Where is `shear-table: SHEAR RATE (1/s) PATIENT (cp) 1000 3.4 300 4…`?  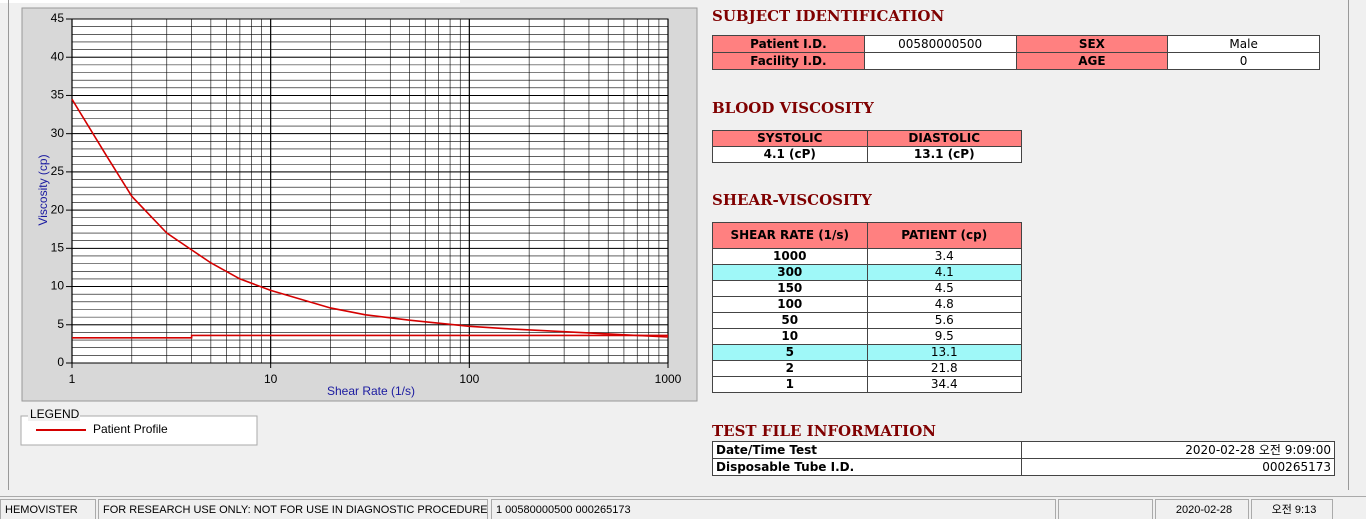 shear-table: SHEAR RATE (1/s) PATIENT (cp) 1000 3.4 300 4… is located at coordinates (867, 307).